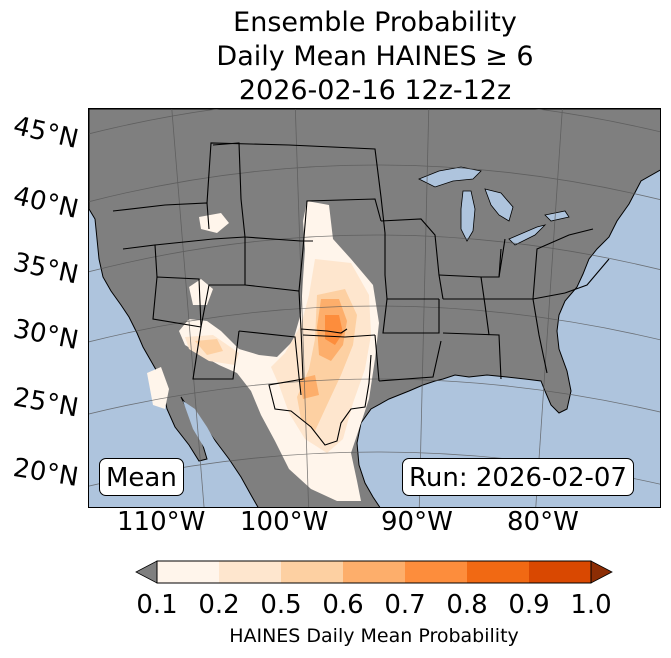 This screenshot has width=671, height=658. I want to click on colorbar-tick-label: 1.0, so click(591, 605).